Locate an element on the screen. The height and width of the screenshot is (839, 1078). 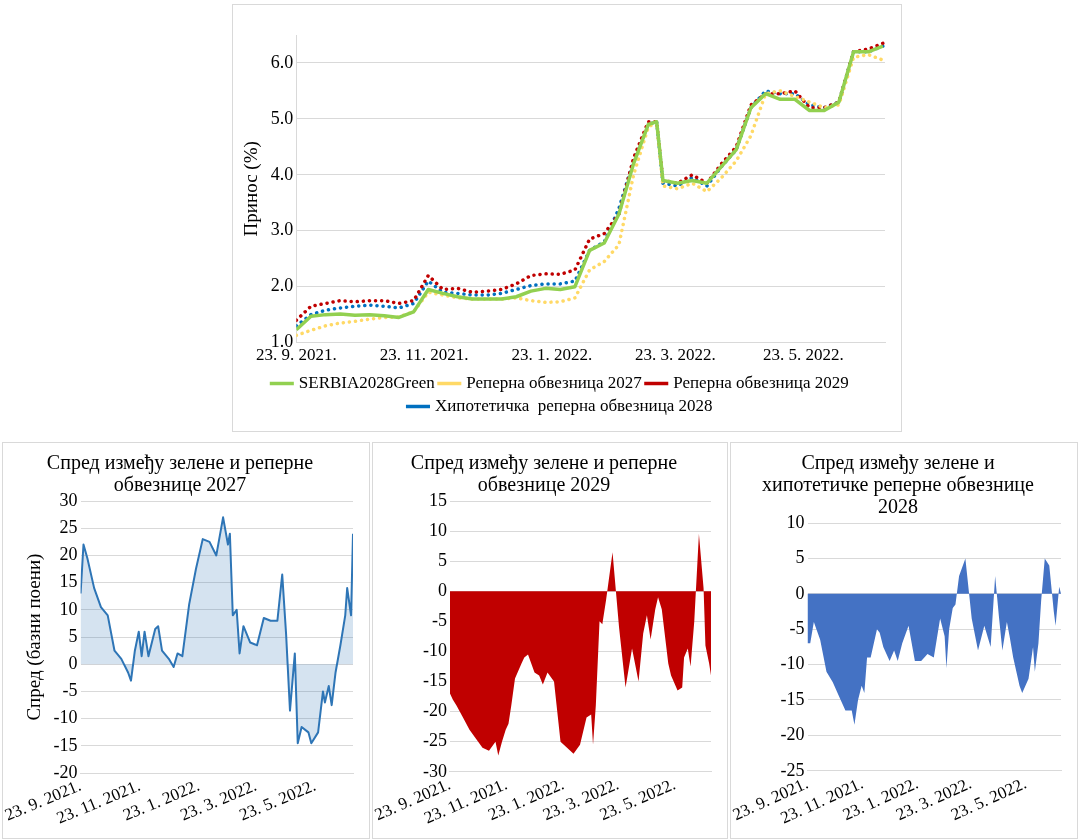
y-tick-label: 6.0 is located at coordinates (282, 61).